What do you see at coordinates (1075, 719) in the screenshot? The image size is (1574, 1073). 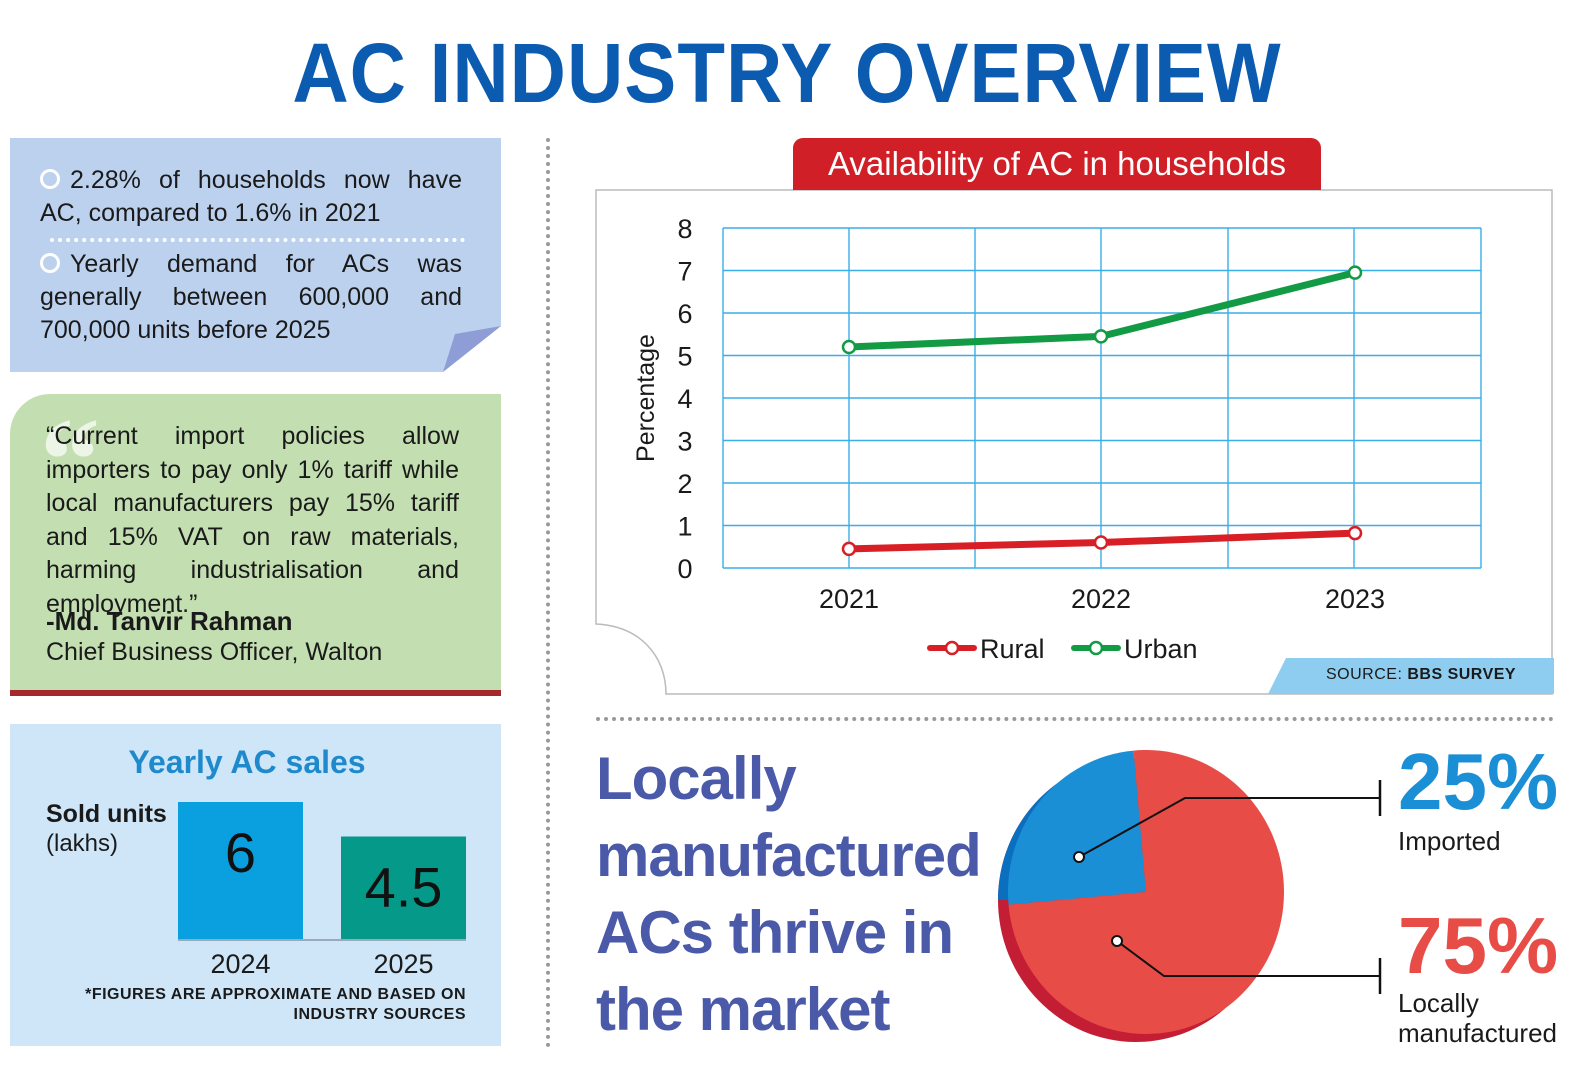 I see `horizontal-divider` at bounding box center [1075, 719].